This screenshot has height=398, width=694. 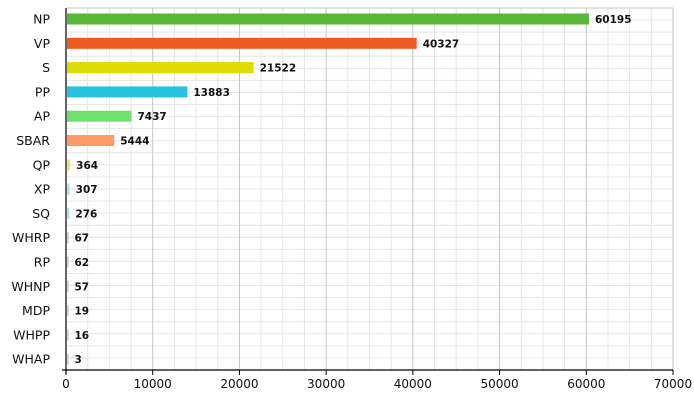 What do you see at coordinates (42, 164) in the screenshot?
I see `category-label: QP` at bounding box center [42, 164].